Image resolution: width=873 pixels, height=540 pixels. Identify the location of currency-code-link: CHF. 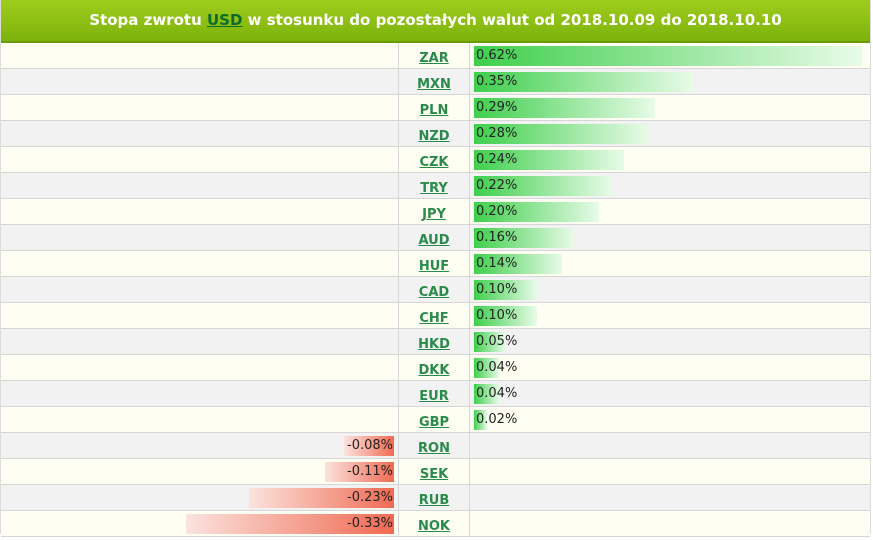
(434, 318).